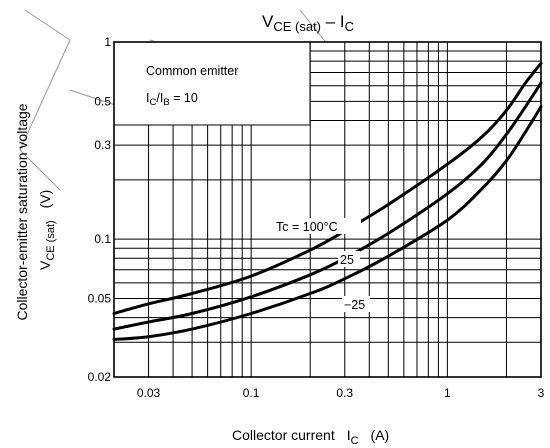 Image resolution: width=550 pixels, height=448 pixels. Describe the element at coordinates (192, 71) in the screenshot. I see `annotation-line1: Common emitter` at that location.